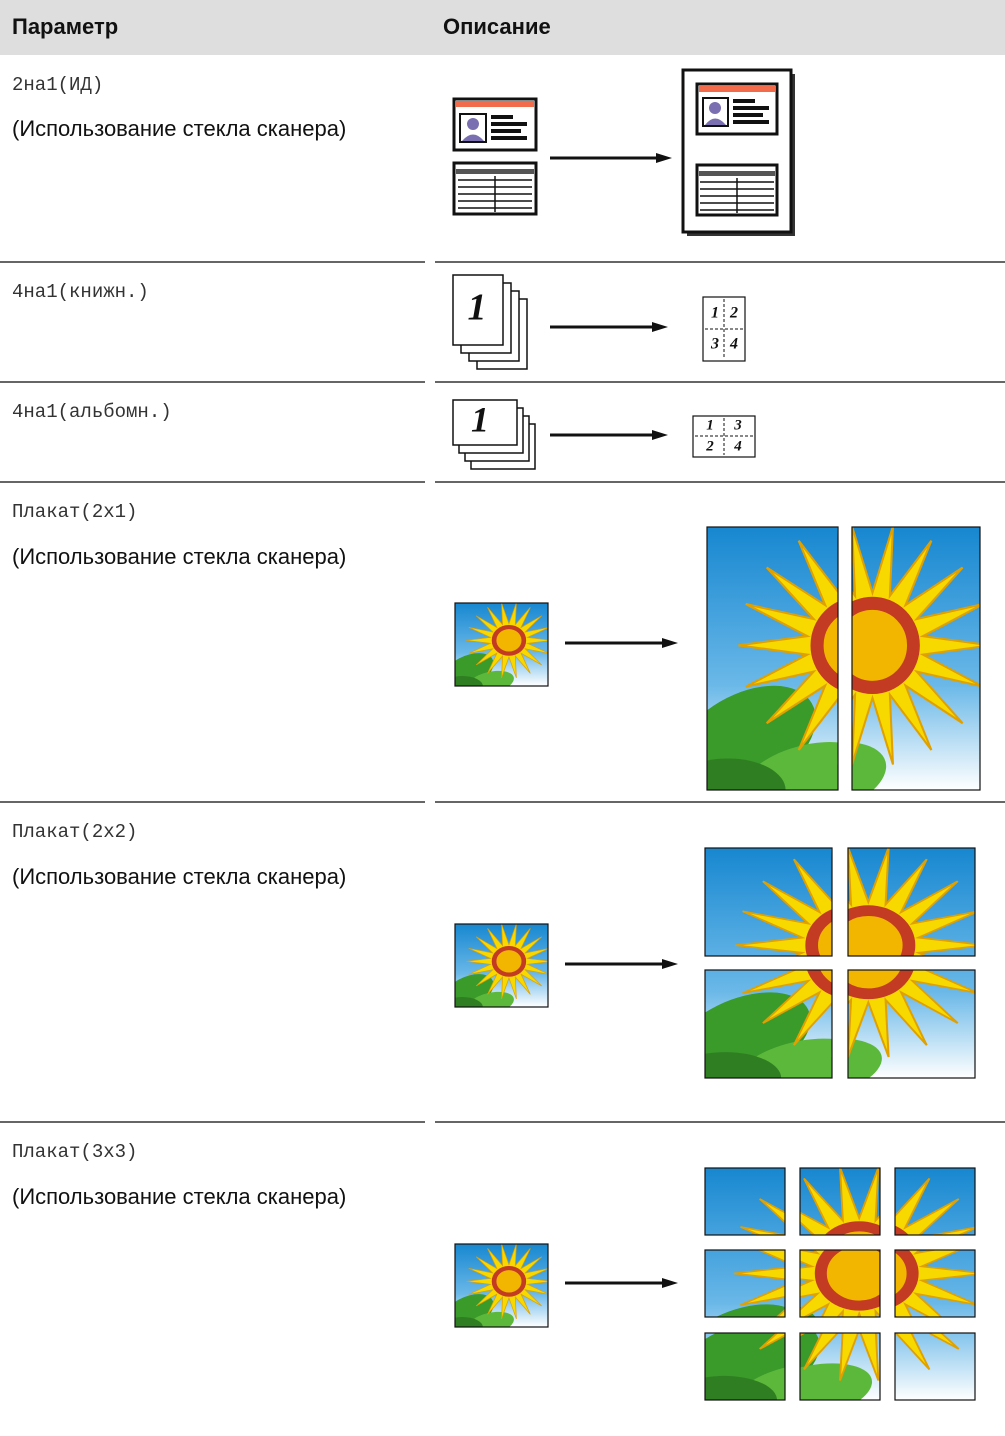 This screenshot has height=1436, width=1005. What do you see at coordinates (57, 85) in the screenshot?
I see `option-label: 2на1(ИД)` at bounding box center [57, 85].